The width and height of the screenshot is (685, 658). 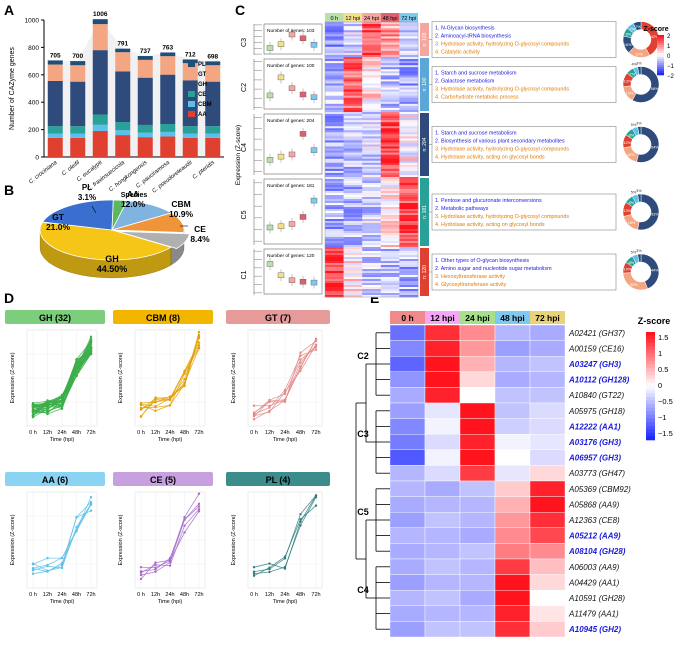 What do you see at coordinates (648, 144) in the screenshot?
I see `c-donut-slice-GH` at bounding box center [648, 144].